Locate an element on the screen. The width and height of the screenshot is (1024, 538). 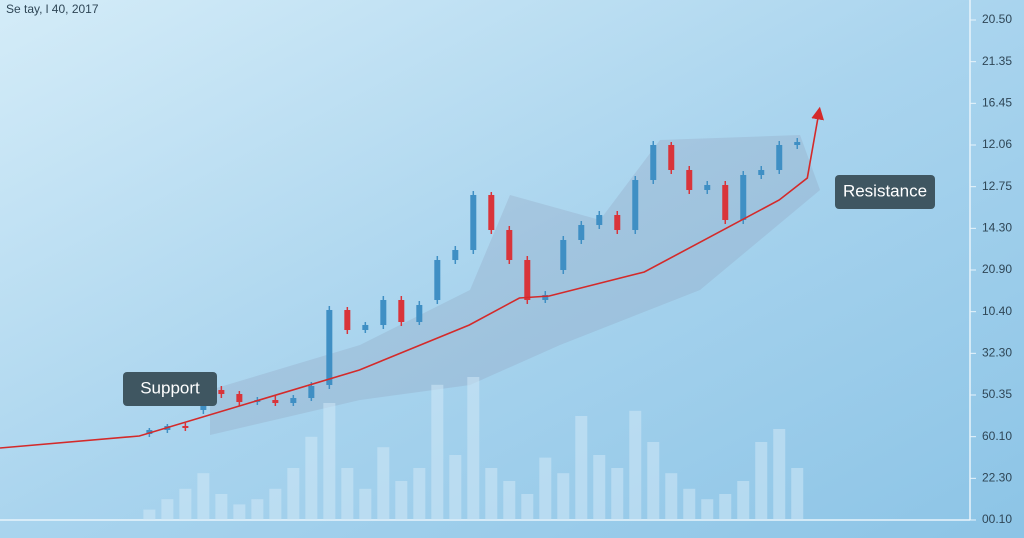
annotation: Resistance is located at coordinates (885, 190).